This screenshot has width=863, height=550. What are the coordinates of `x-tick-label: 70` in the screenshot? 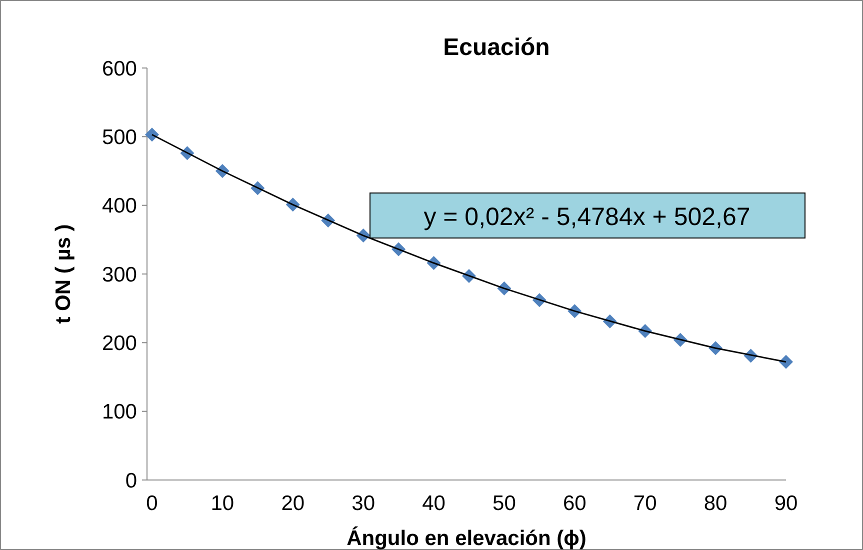 It's located at (645, 503).